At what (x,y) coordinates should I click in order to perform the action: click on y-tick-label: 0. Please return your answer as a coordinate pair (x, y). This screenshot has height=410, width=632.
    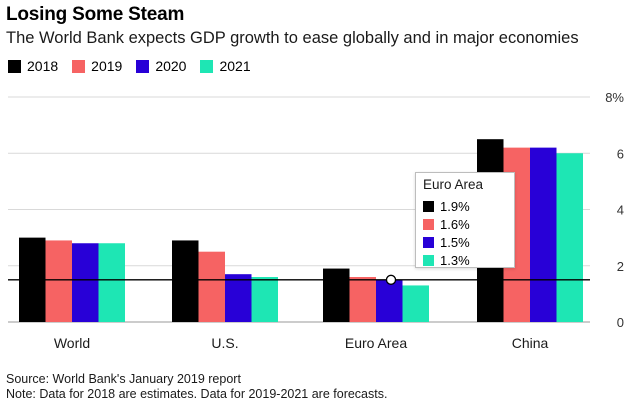
    Looking at the image, I should click on (620, 322).